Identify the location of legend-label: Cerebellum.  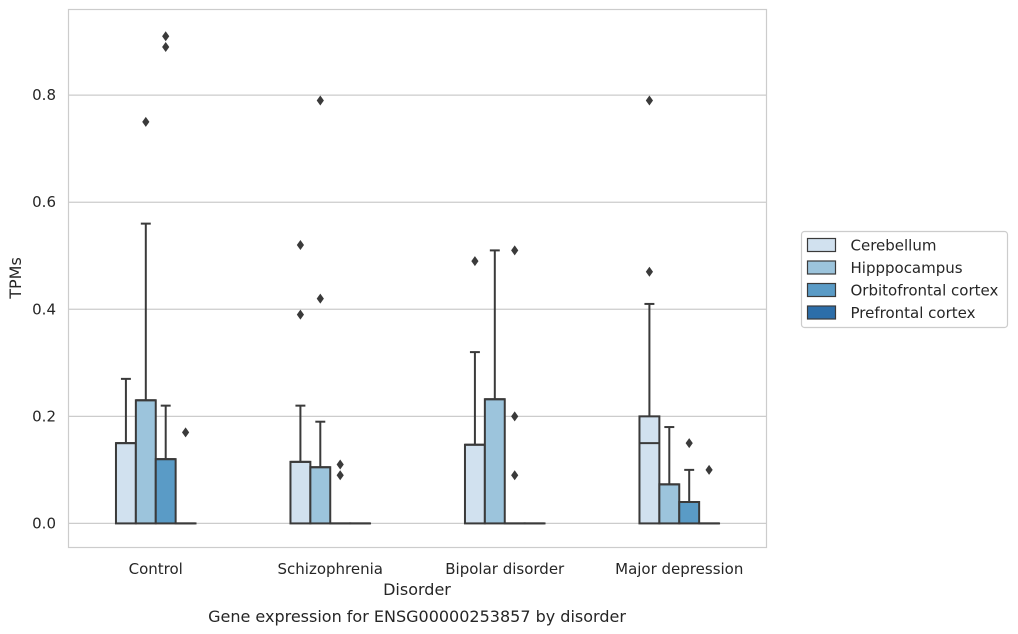
(894, 246).